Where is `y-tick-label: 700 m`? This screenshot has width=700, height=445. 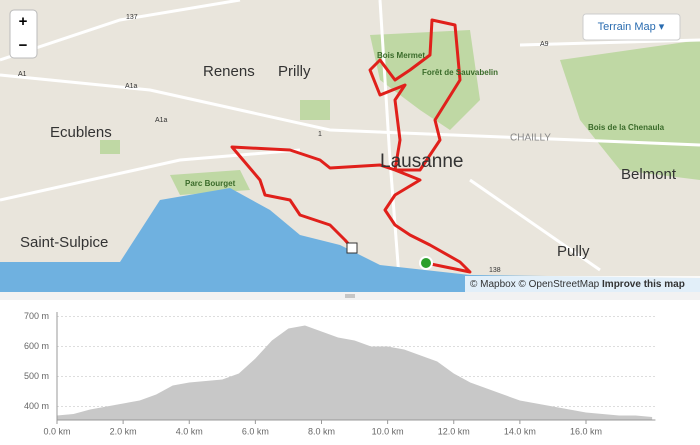
y-tick-label: 700 m is located at coordinates (36, 316).